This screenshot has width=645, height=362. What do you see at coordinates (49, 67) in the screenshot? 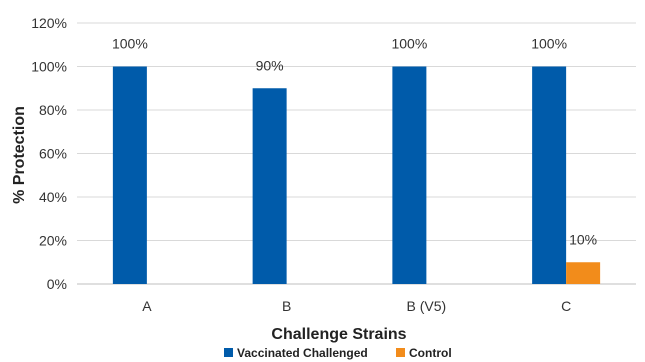
I see `y-tick-label: 100%` at bounding box center [49, 67].